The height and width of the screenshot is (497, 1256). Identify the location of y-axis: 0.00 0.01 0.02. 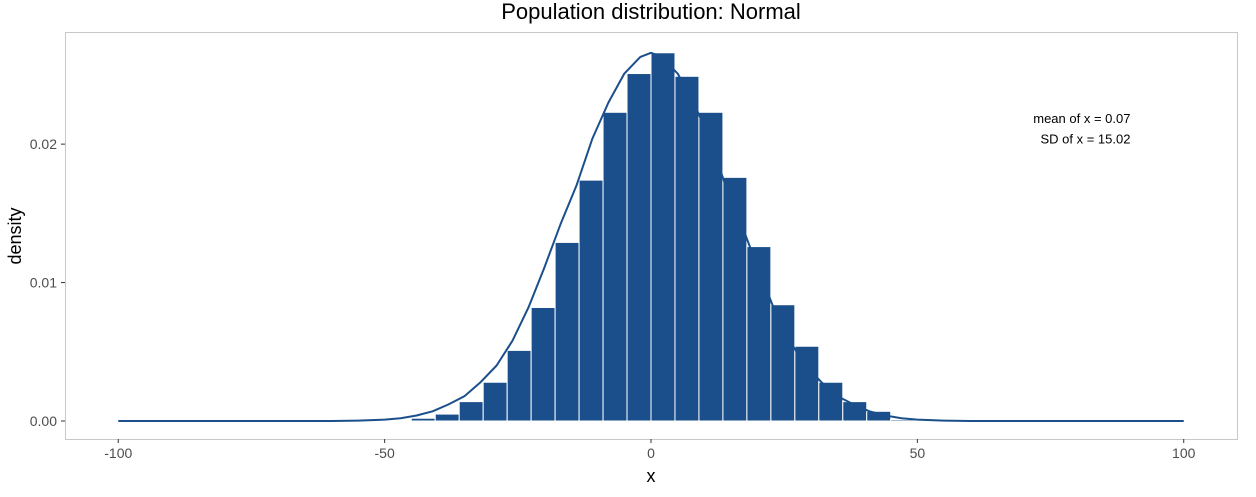
(47, 282).